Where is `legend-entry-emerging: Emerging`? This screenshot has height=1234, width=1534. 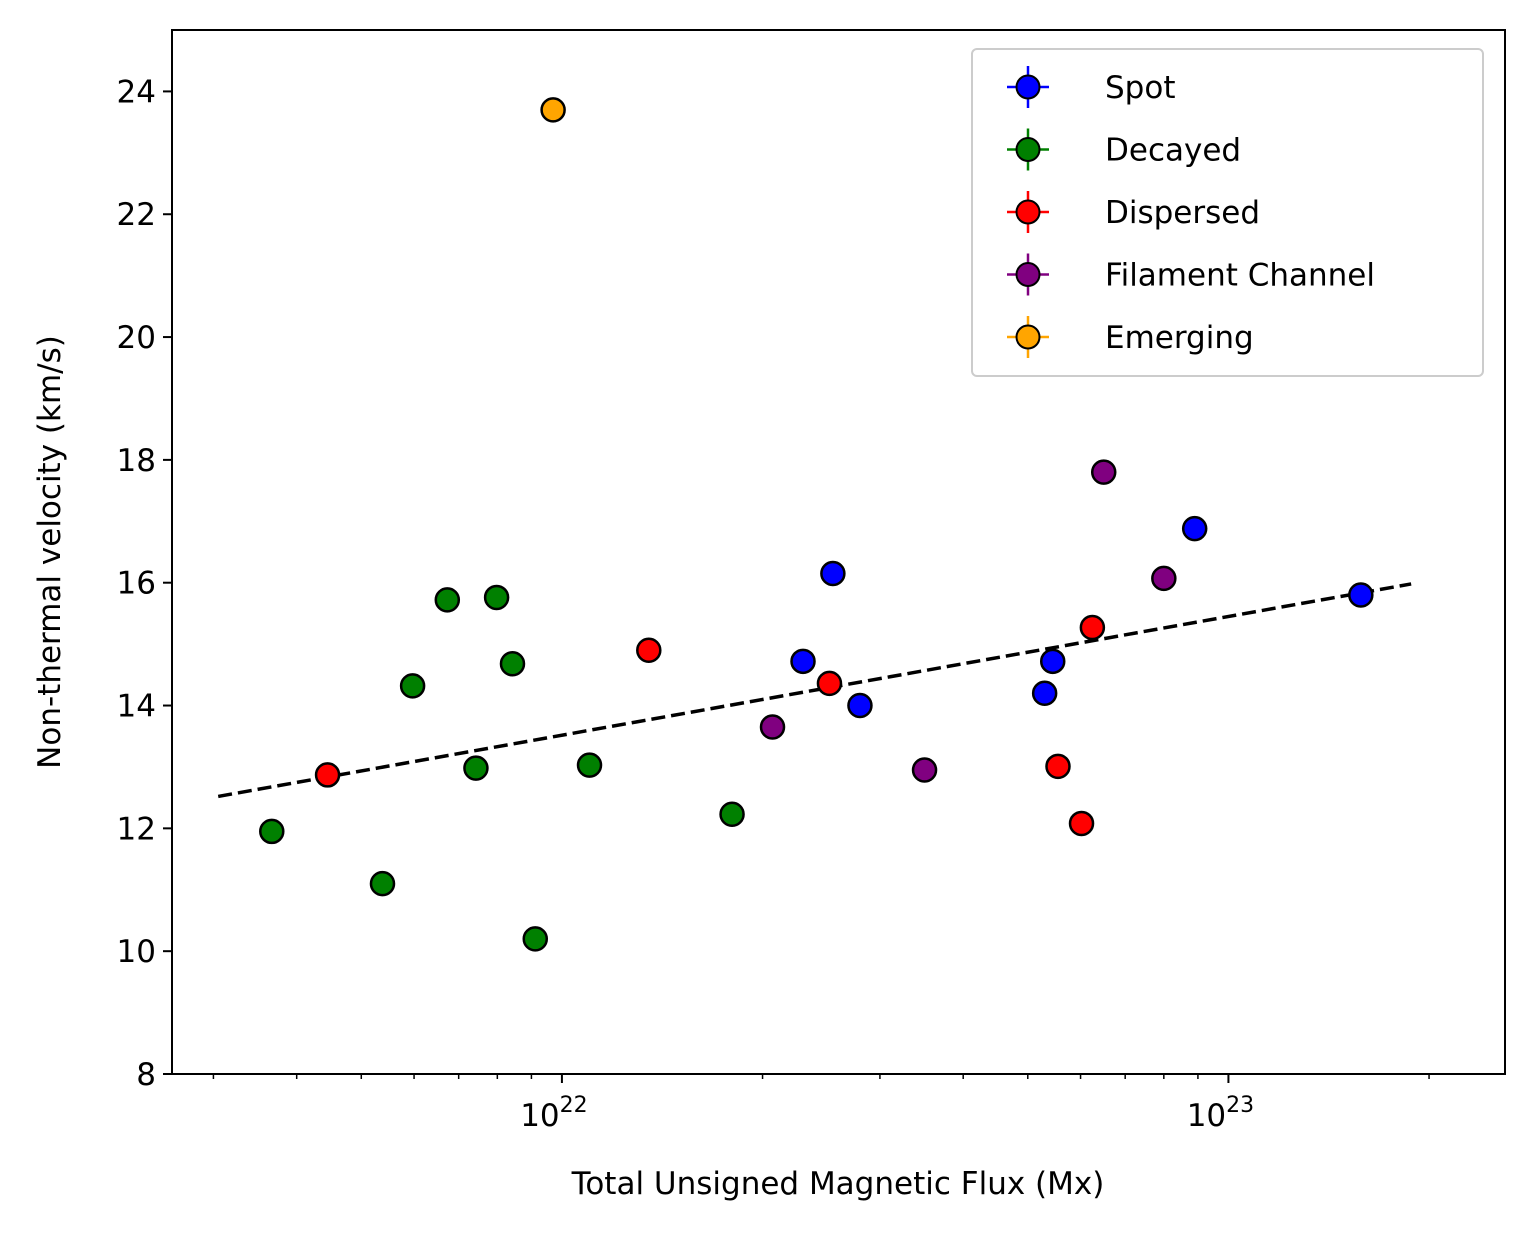 legend-entry-emerging: Emerging is located at coordinates (1130, 337).